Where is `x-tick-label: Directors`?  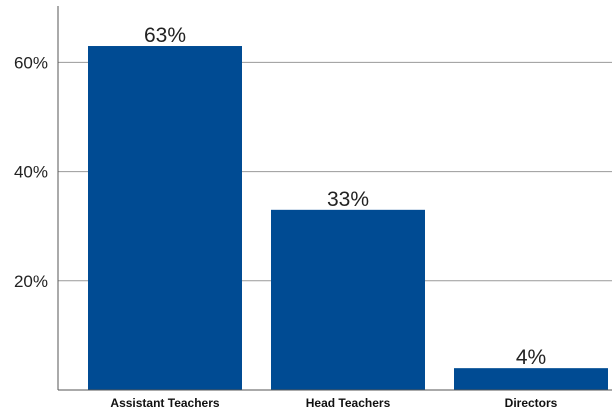 x-tick-label: Directors is located at coordinates (531, 403).